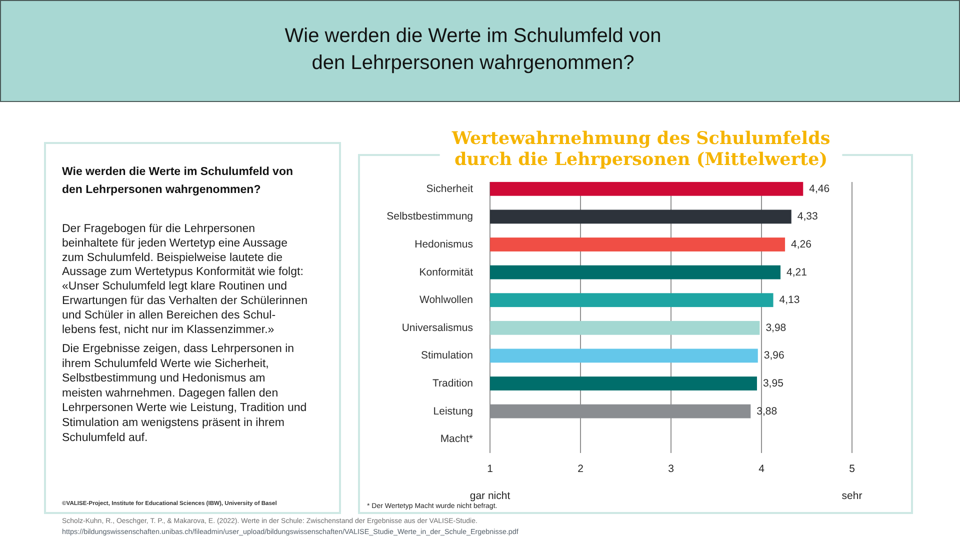 The width and height of the screenshot is (960, 540). What do you see at coordinates (640, 149) in the screenshot?
I see `chart-title: Wertewahrnehmung des Schulumfelds durch die Lehrpersonen (Mittelwerte)` at bounding box center [640, 149].